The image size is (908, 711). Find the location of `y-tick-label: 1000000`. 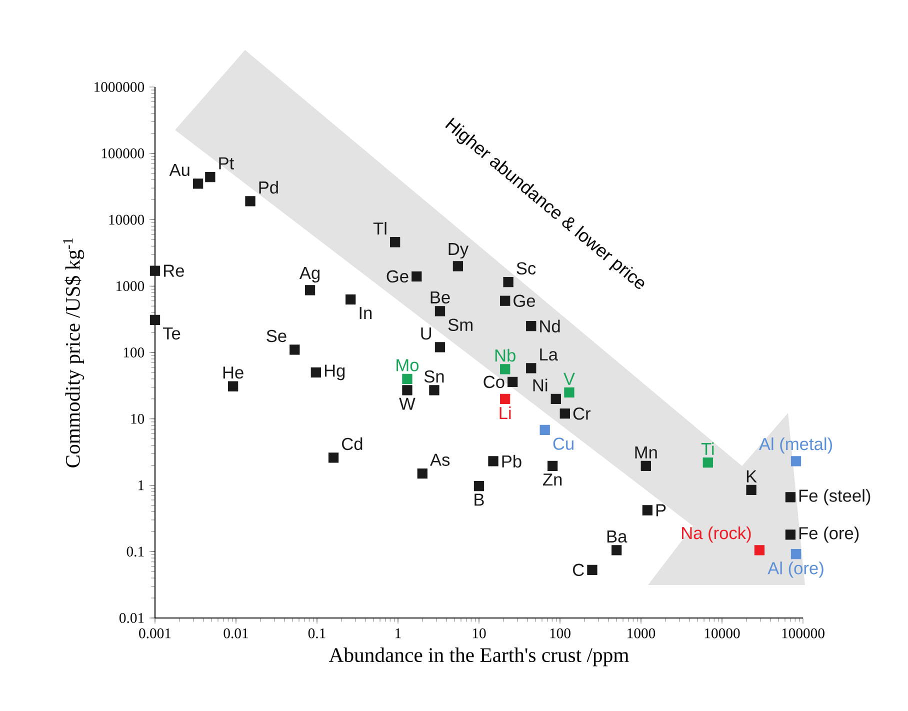

y-tick-label: 1000000 is located at coordinates (119, 87).